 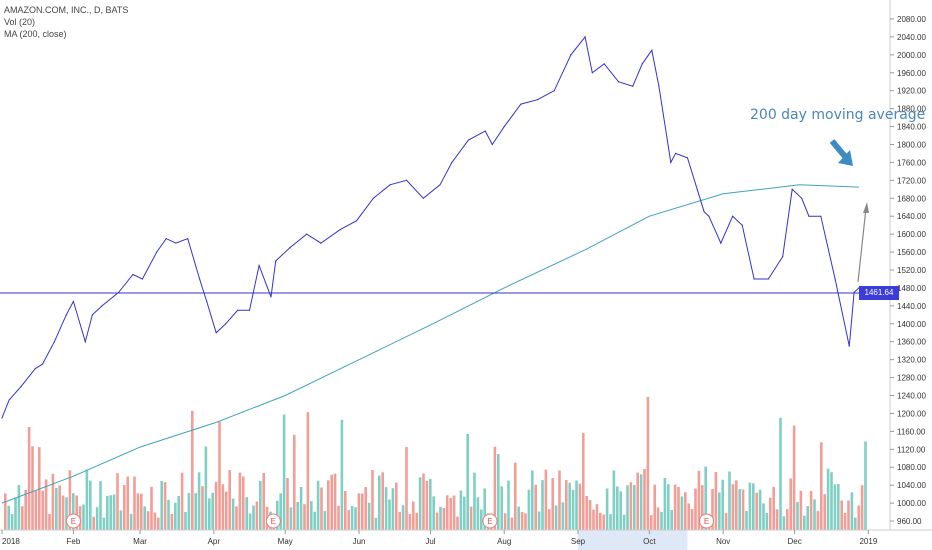 I want to click on earnings-marker, so click(x=73, y=521).